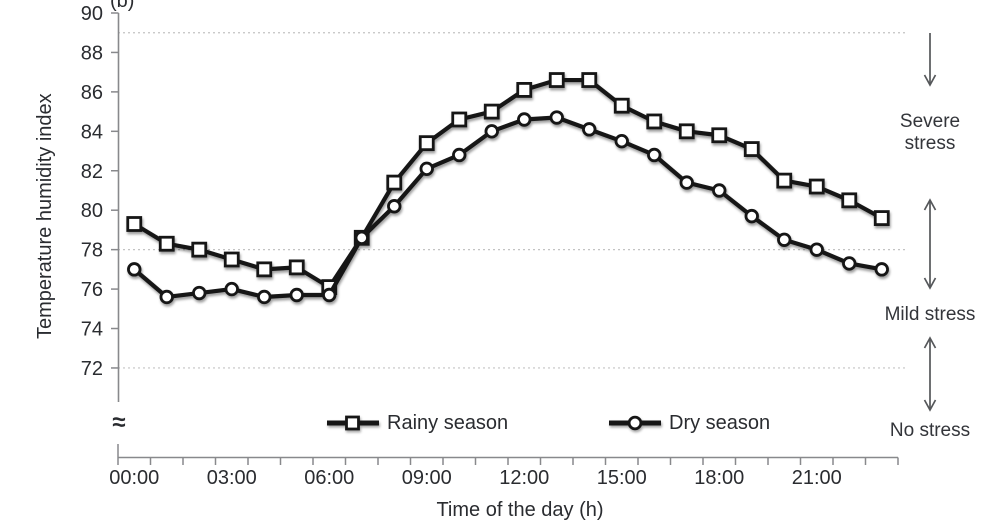  Describe the element at coordinates (92, 251) in the screenshot. I see `y-tick-label: 78` at that location.